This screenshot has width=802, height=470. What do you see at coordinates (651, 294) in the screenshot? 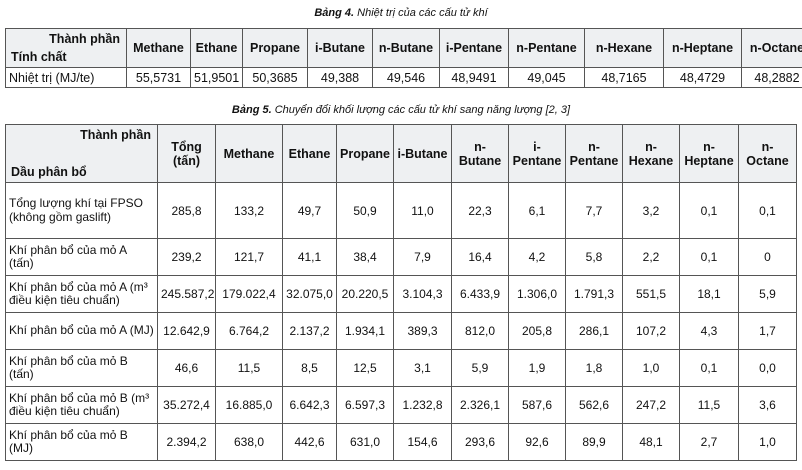
I see `table-cell: 551,5` at bounding box center [651, 294].